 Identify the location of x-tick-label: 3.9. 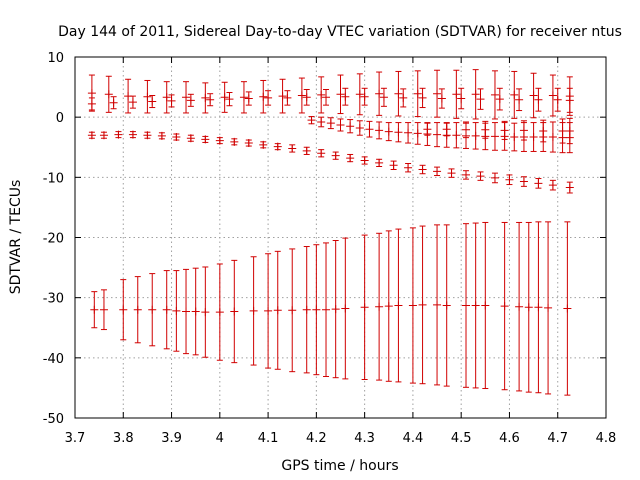
(171, 438).